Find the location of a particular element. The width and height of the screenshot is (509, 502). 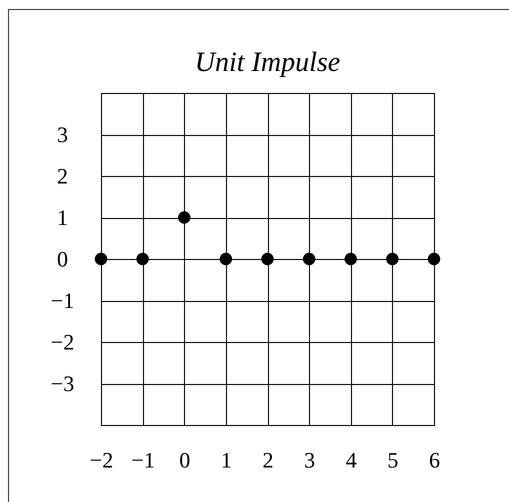

y-tick-label: −1 is located at coordinates (62, 300).